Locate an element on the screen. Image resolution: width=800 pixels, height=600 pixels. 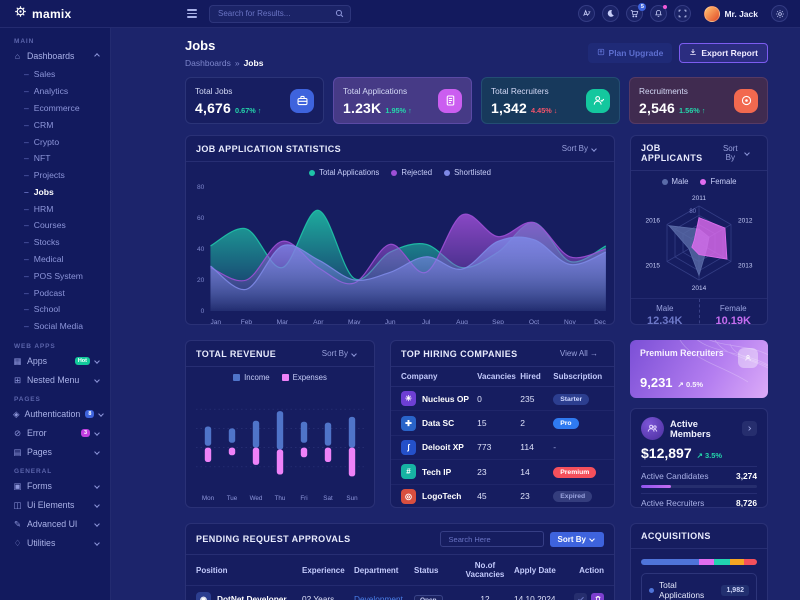
list-item: Total Applications 1,982 is located at coordinates (699, 586).